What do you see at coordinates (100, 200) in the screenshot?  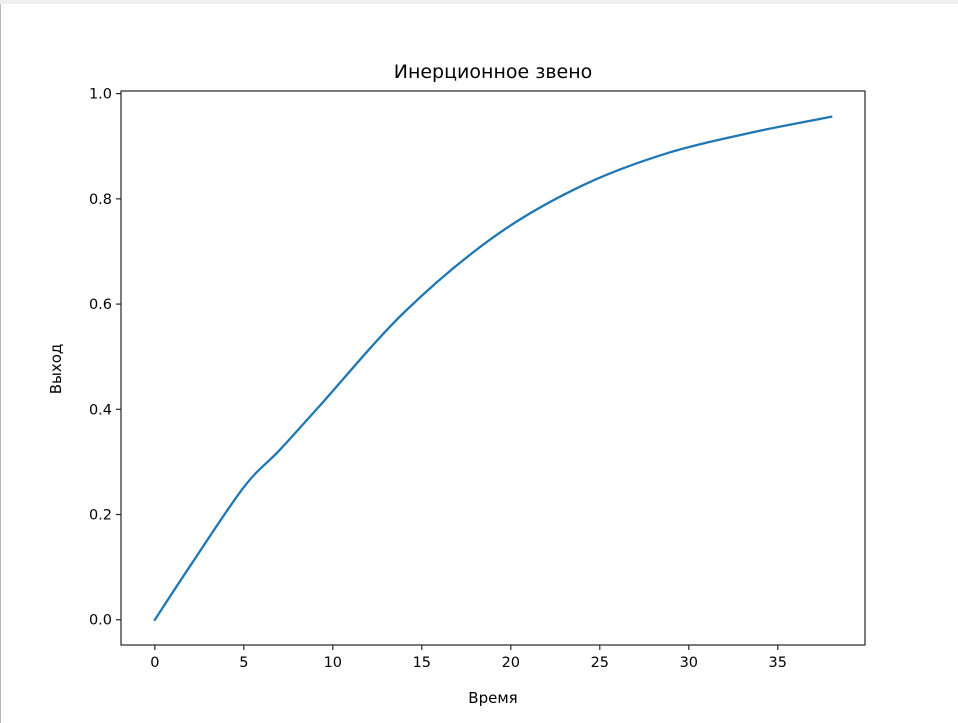 I see `y-tick-label: 0.8` at bounding box center [100, 200].